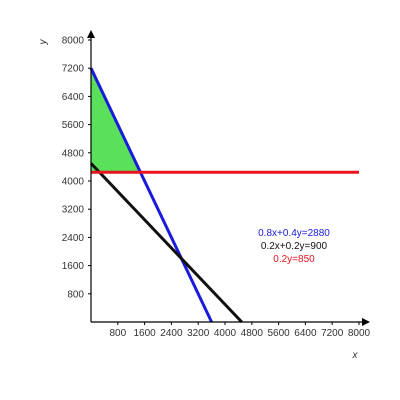  I want to click on y-tick-label: 4800, so click(73, 153).